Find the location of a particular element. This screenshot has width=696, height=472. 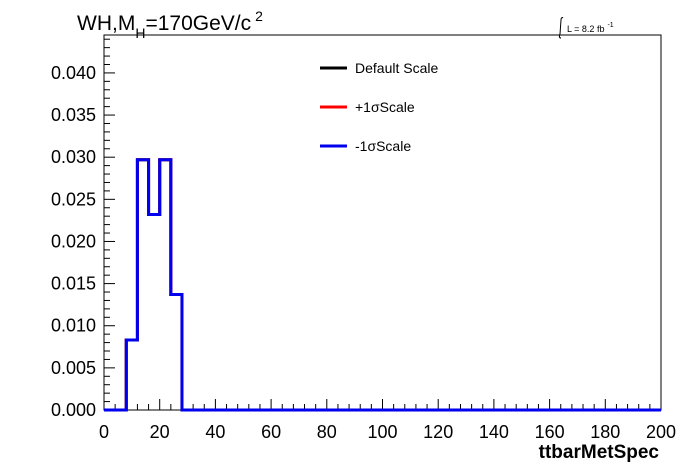

title-superscript: 2 is located at coordinates (259, 16).